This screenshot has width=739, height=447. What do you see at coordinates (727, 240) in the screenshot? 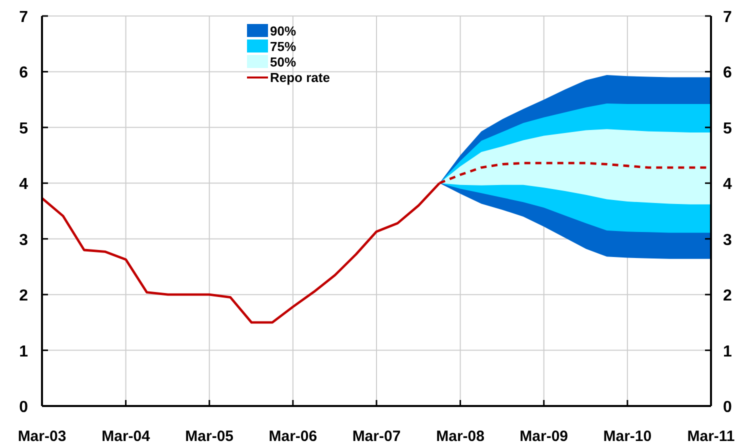
I see `y2-tick-label: 3` at bounding box center [727, 240].